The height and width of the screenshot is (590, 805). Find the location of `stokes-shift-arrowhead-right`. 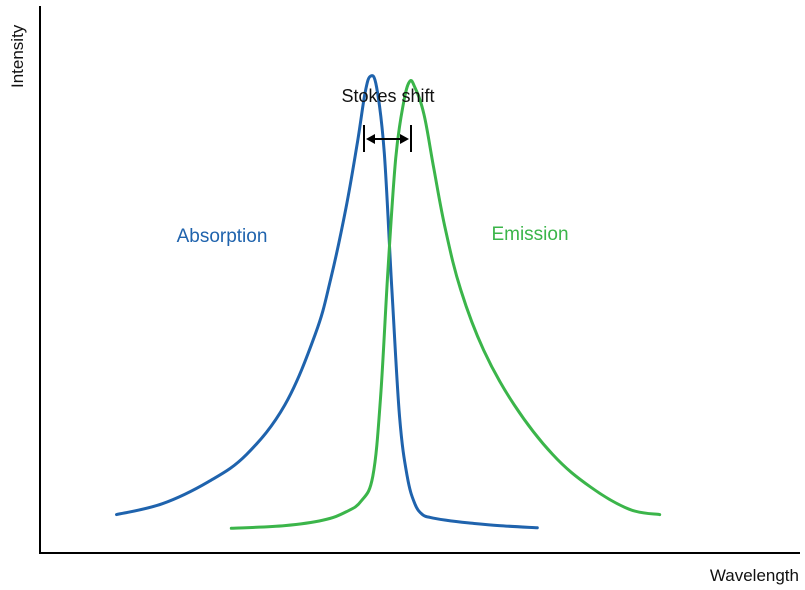

stokes-shift-arrowhead-right is located at coordinates (404, 139).